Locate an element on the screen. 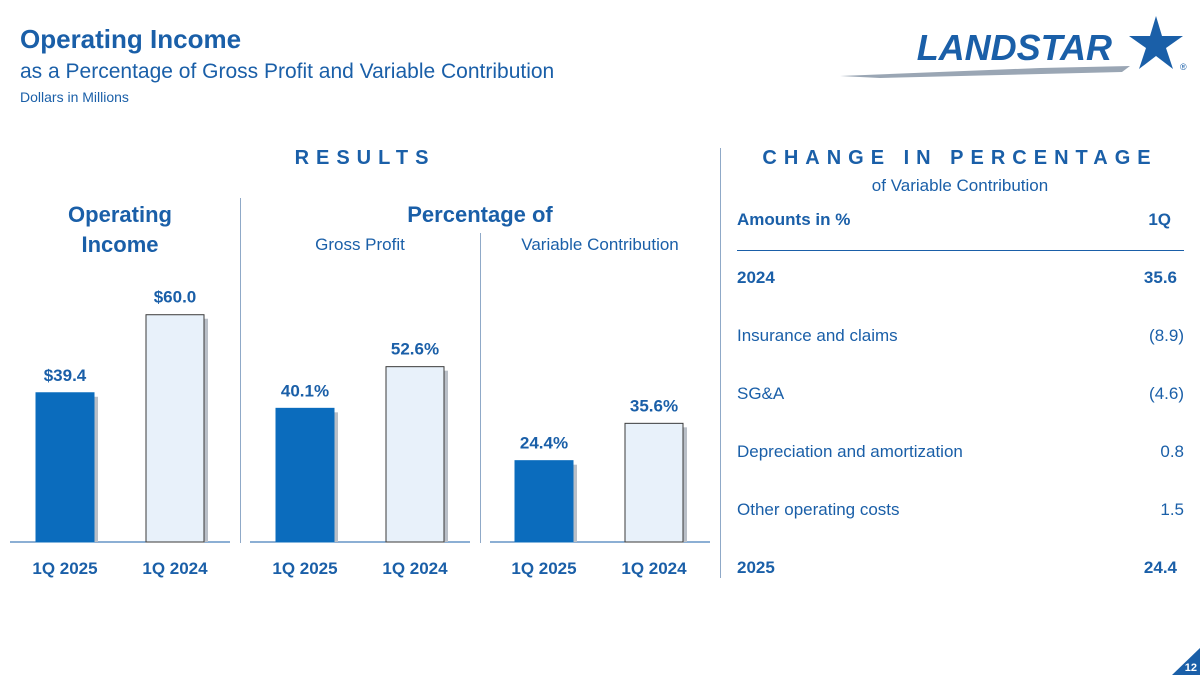  page-number-badge: 12 is located at coordinates (1186, 661).